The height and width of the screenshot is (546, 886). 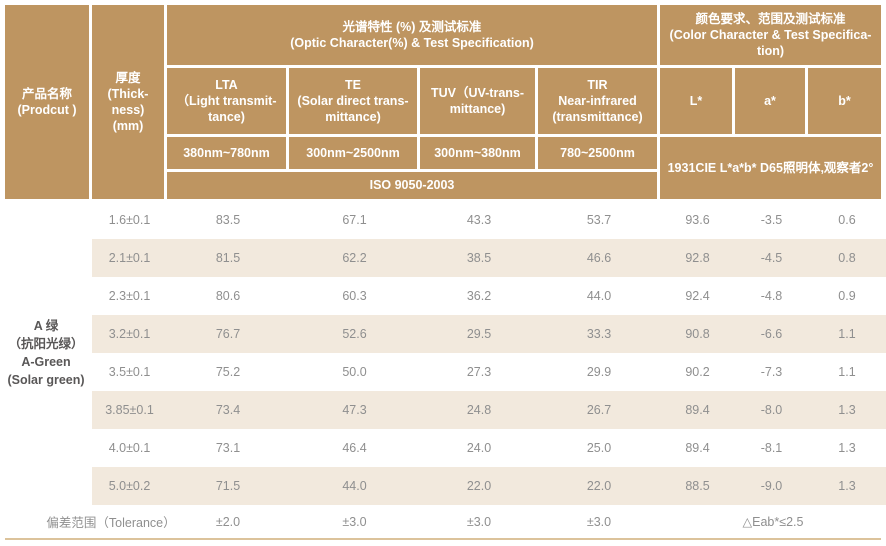 I want to click on cell-thickness: 5.0±0.2, so click(x=129, y=486).